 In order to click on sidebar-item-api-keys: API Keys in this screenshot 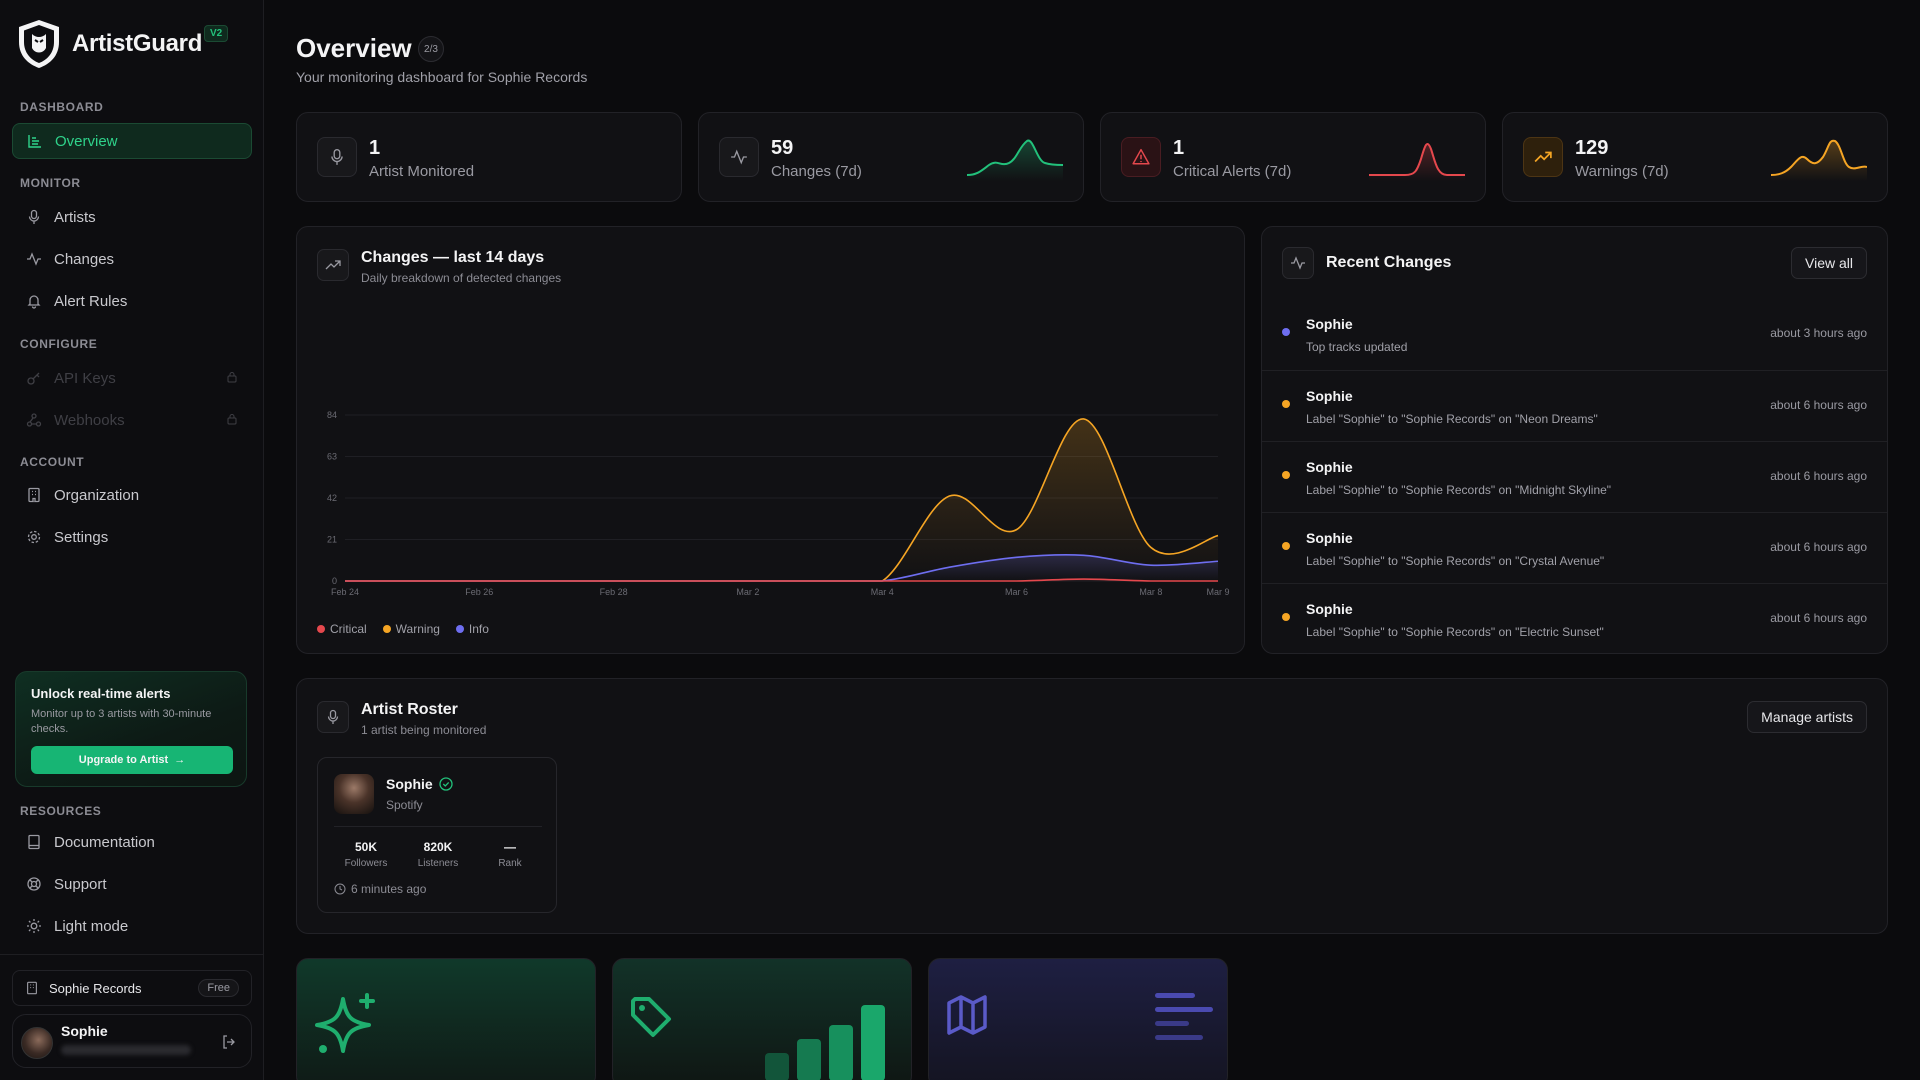, I will do `click(132, 378)`.